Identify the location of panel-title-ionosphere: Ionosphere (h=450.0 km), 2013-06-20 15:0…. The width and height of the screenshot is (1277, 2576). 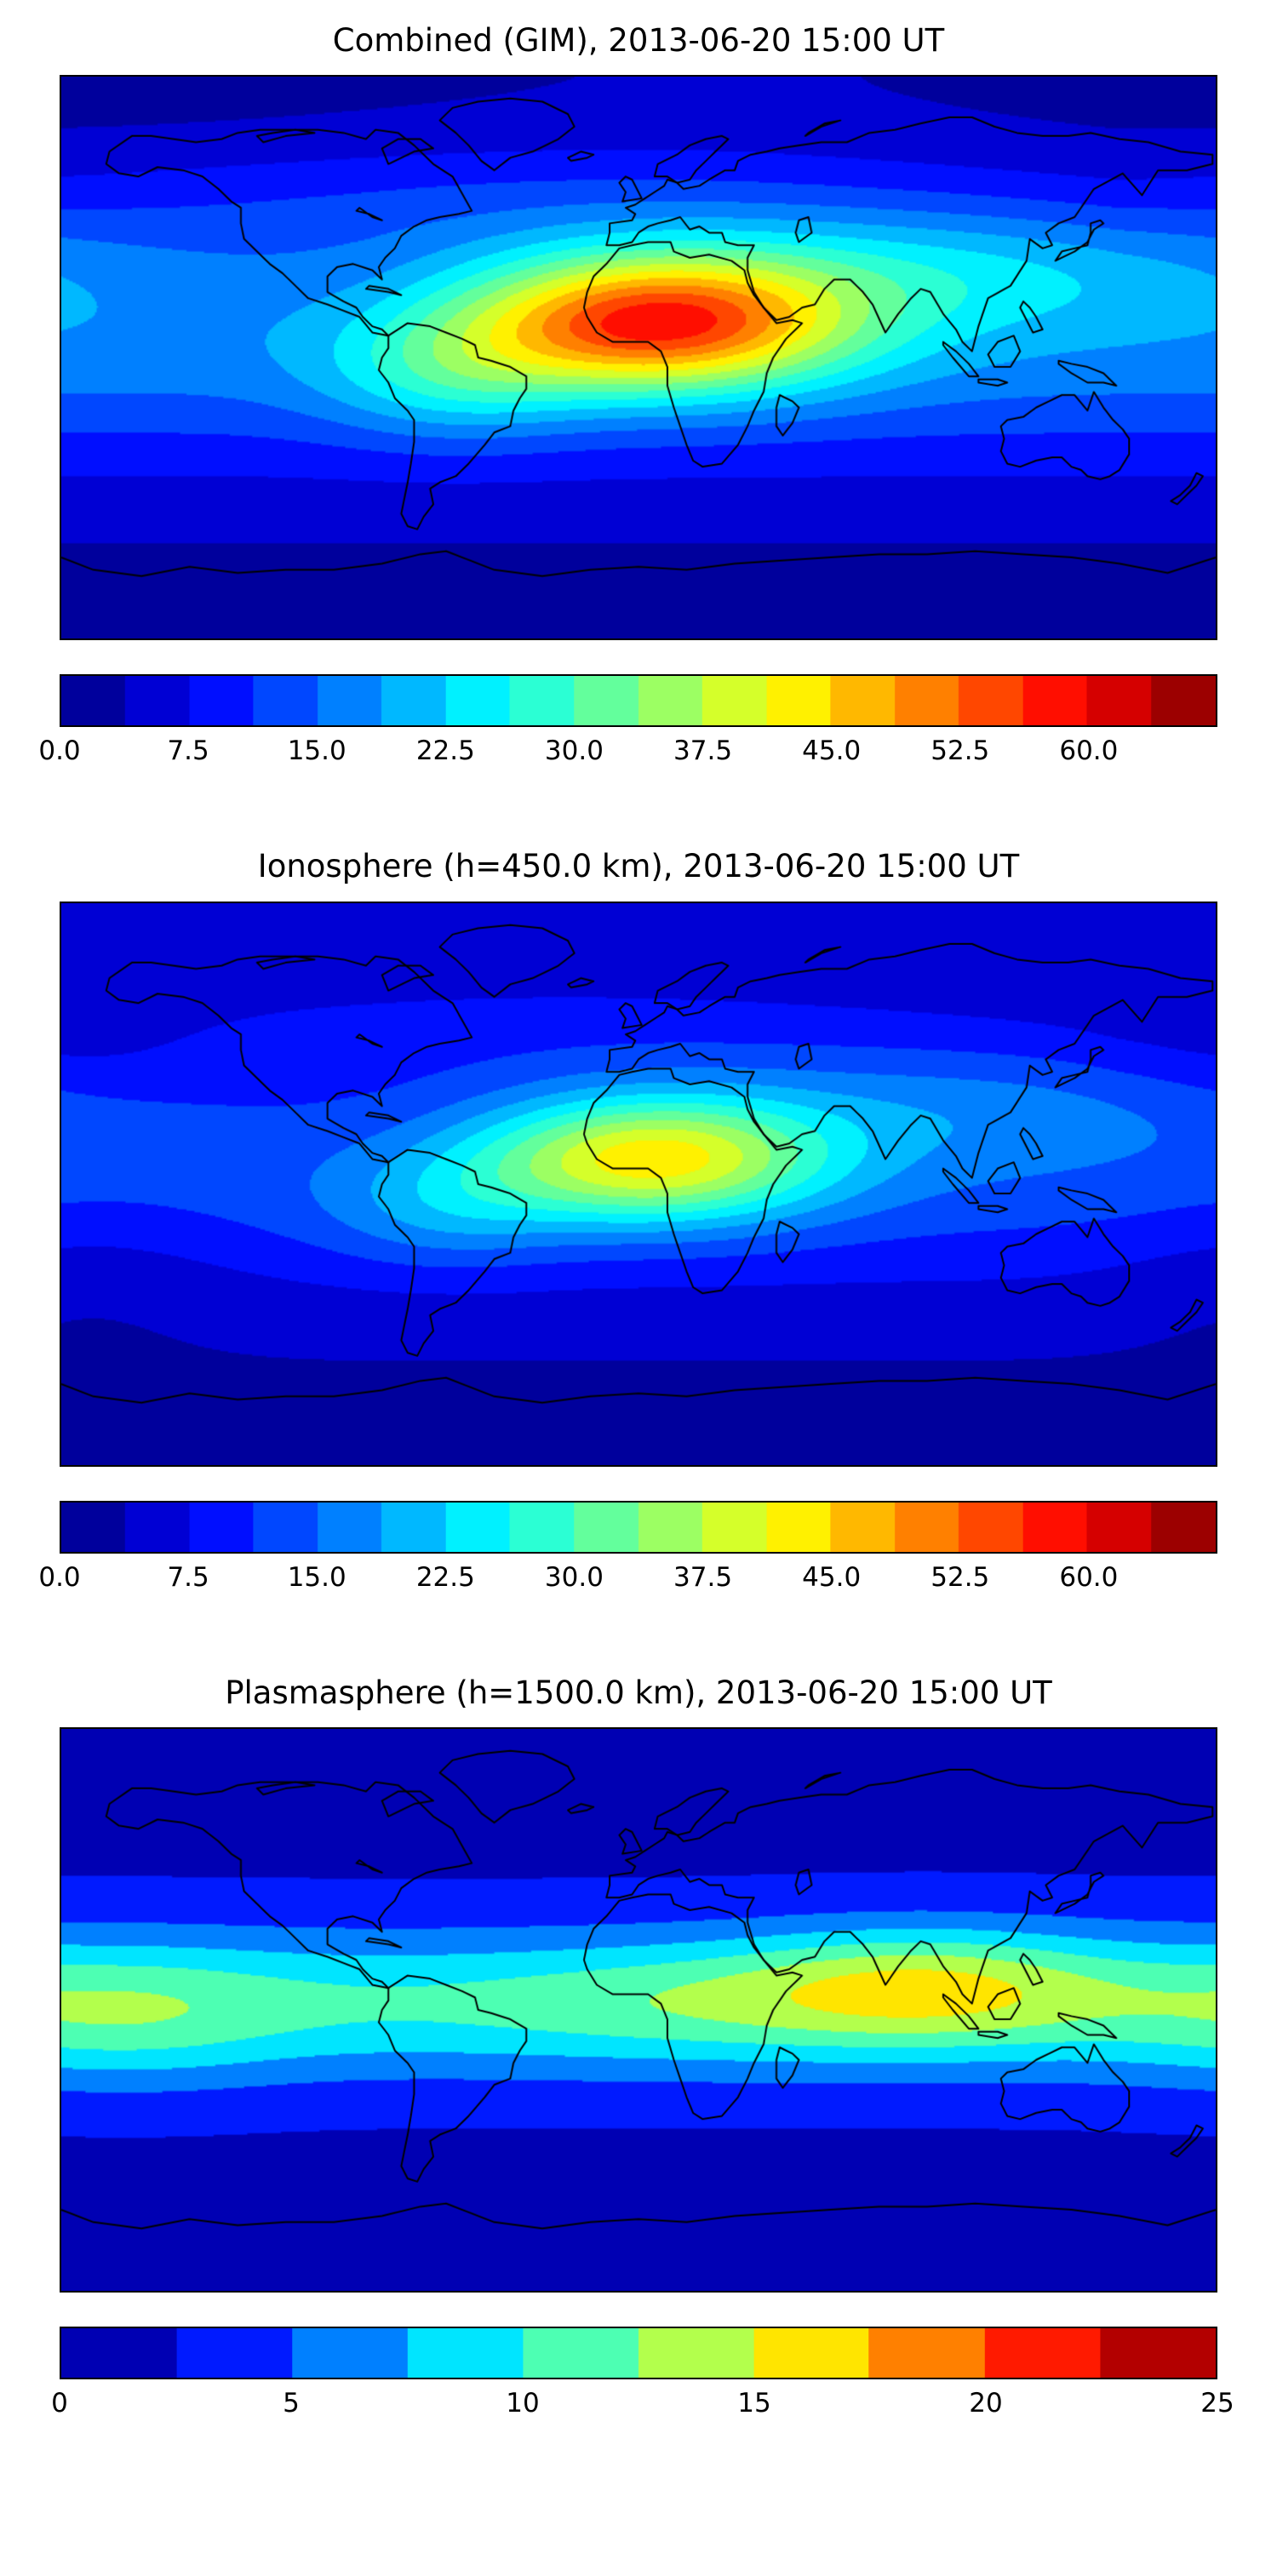
(638, 867).